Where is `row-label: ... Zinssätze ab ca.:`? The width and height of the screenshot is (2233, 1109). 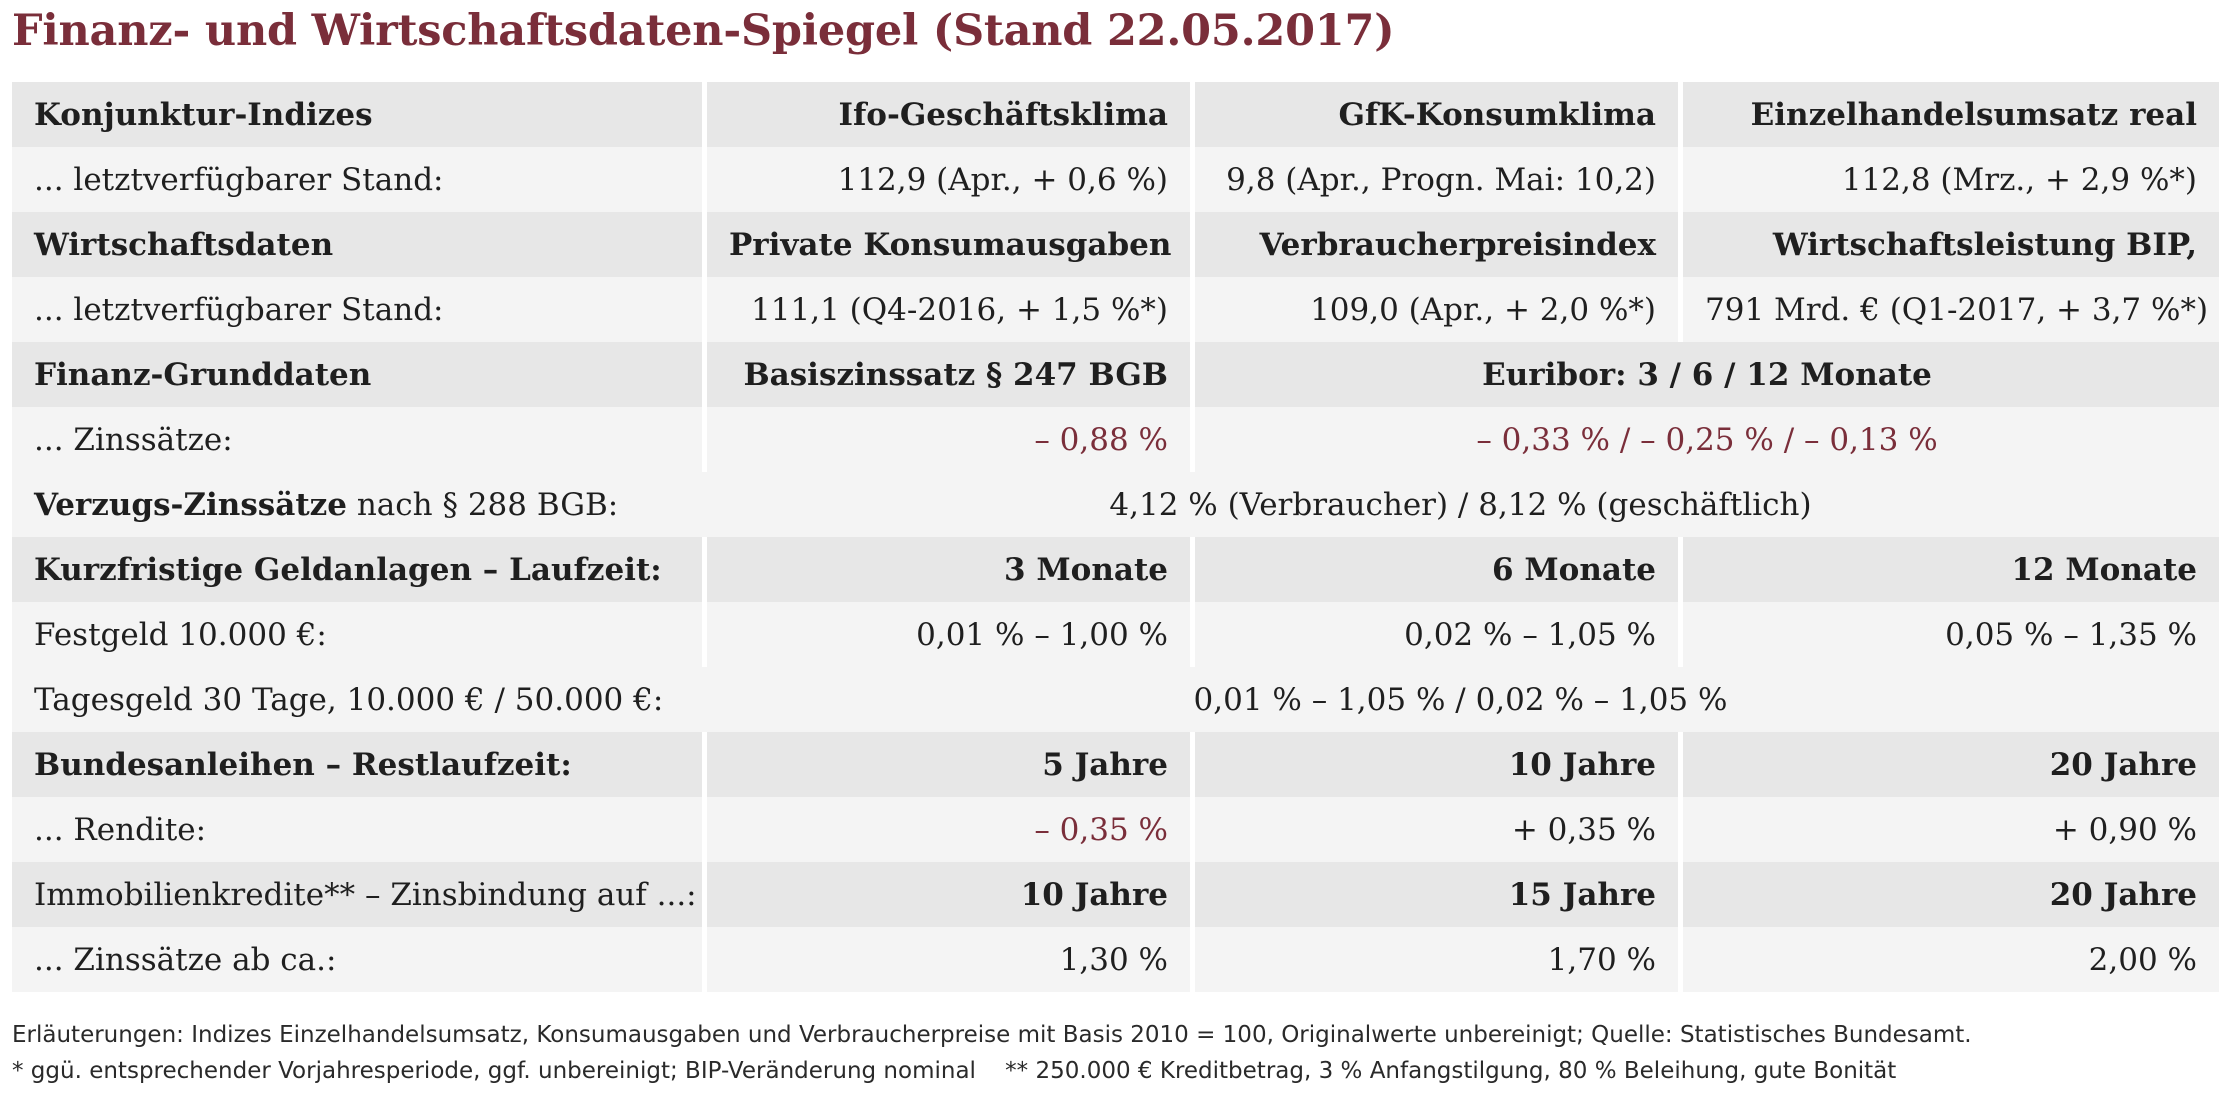
row-label: ... Zinssätze ab ca.: is located at coordinates (357, 959).